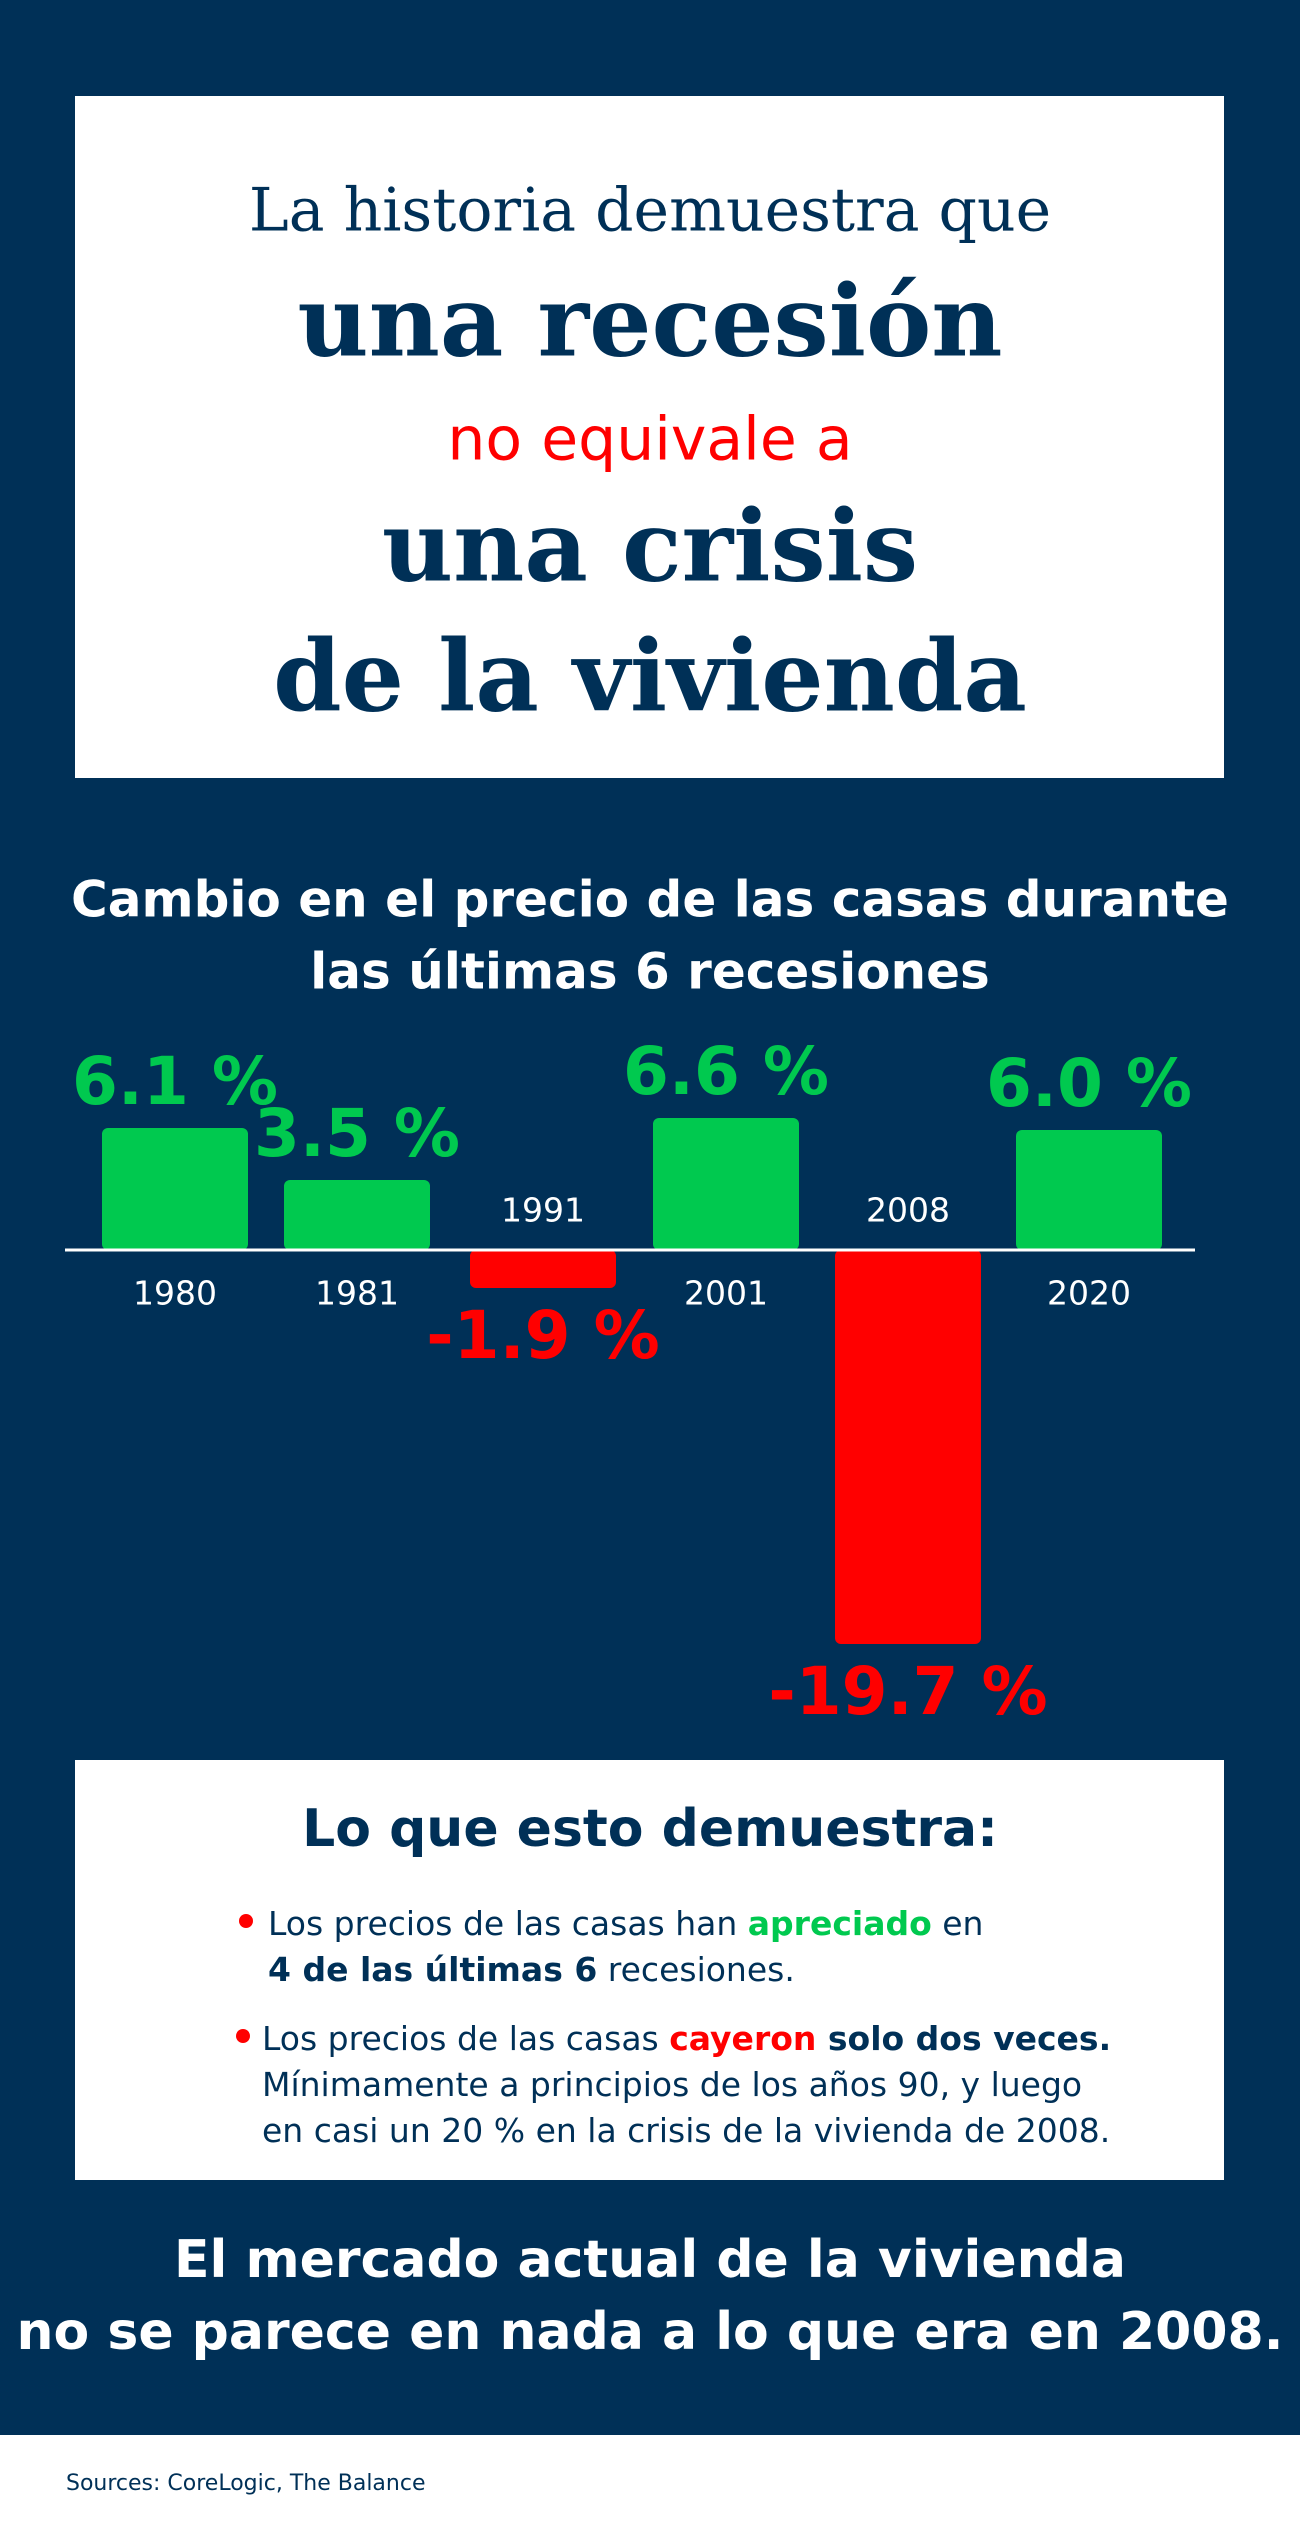 The image size is (1300, 2541). Describe the element at coordinates (543, 1210) in the screenshot. I see `category-label: 1991` at that location.